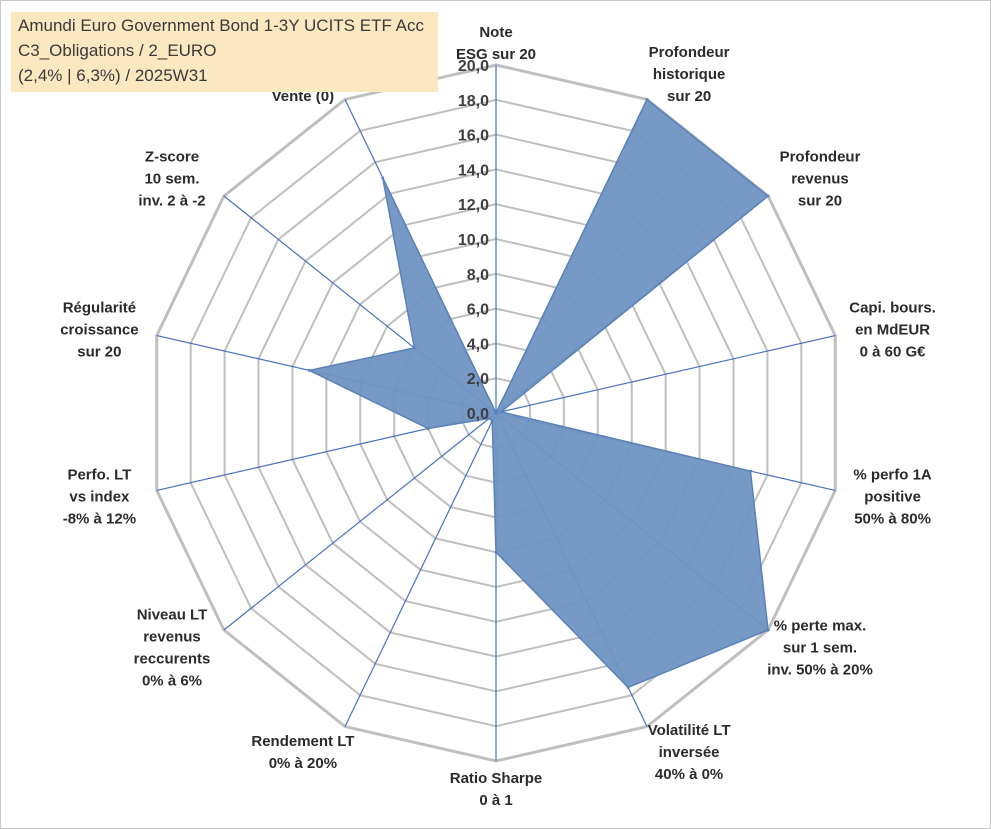 This screenshot has width=991, height=829. I want to click on tick-label: 16,0, so click(473, 136).